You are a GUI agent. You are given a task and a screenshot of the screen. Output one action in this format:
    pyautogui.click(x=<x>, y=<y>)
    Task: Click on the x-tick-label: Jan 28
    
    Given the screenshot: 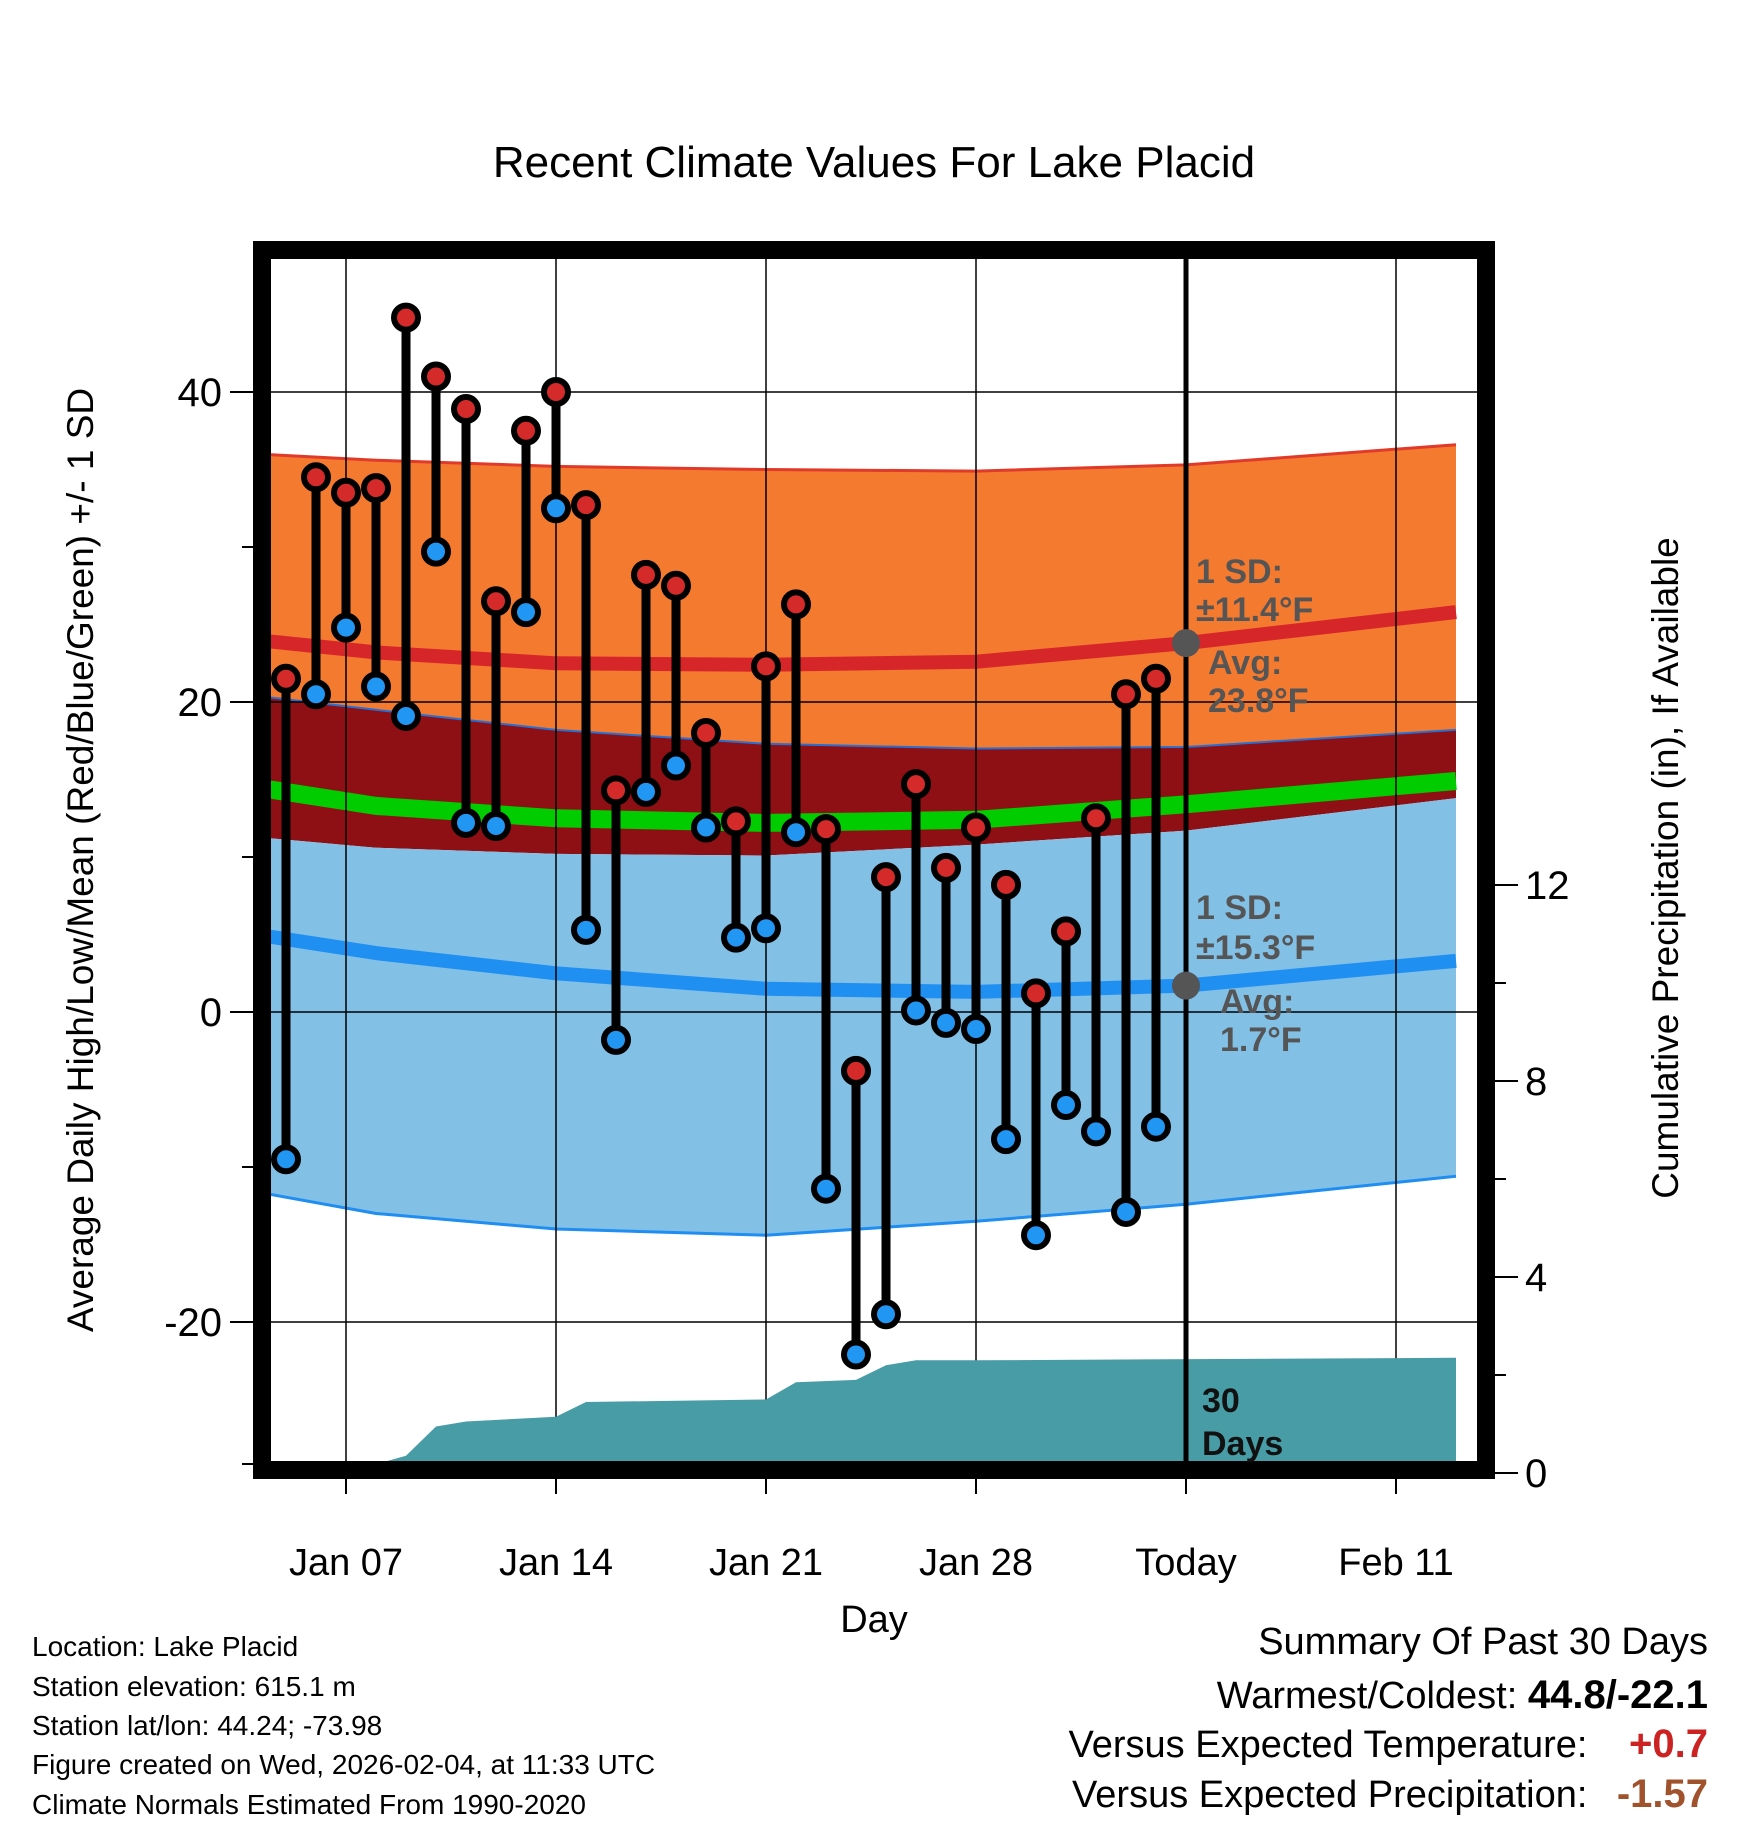 What is the action you would take?
    pyautogui.click(x=976, y=1563)
    